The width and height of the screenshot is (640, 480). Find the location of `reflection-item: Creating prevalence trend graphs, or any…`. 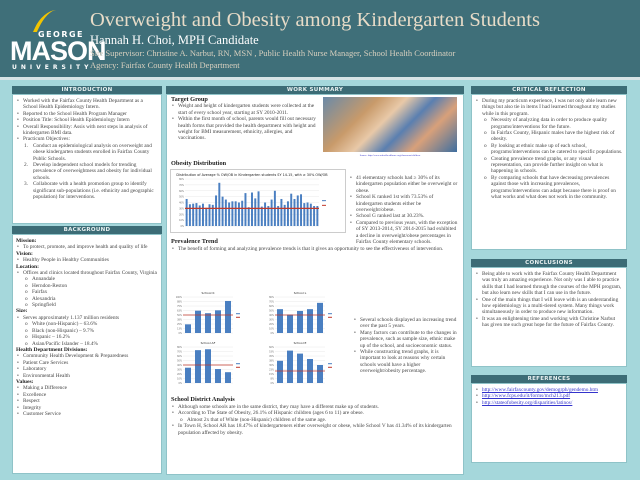

reflection-item: Creating prevalence trend graphs, or any… is located at coordinates (549, 165).